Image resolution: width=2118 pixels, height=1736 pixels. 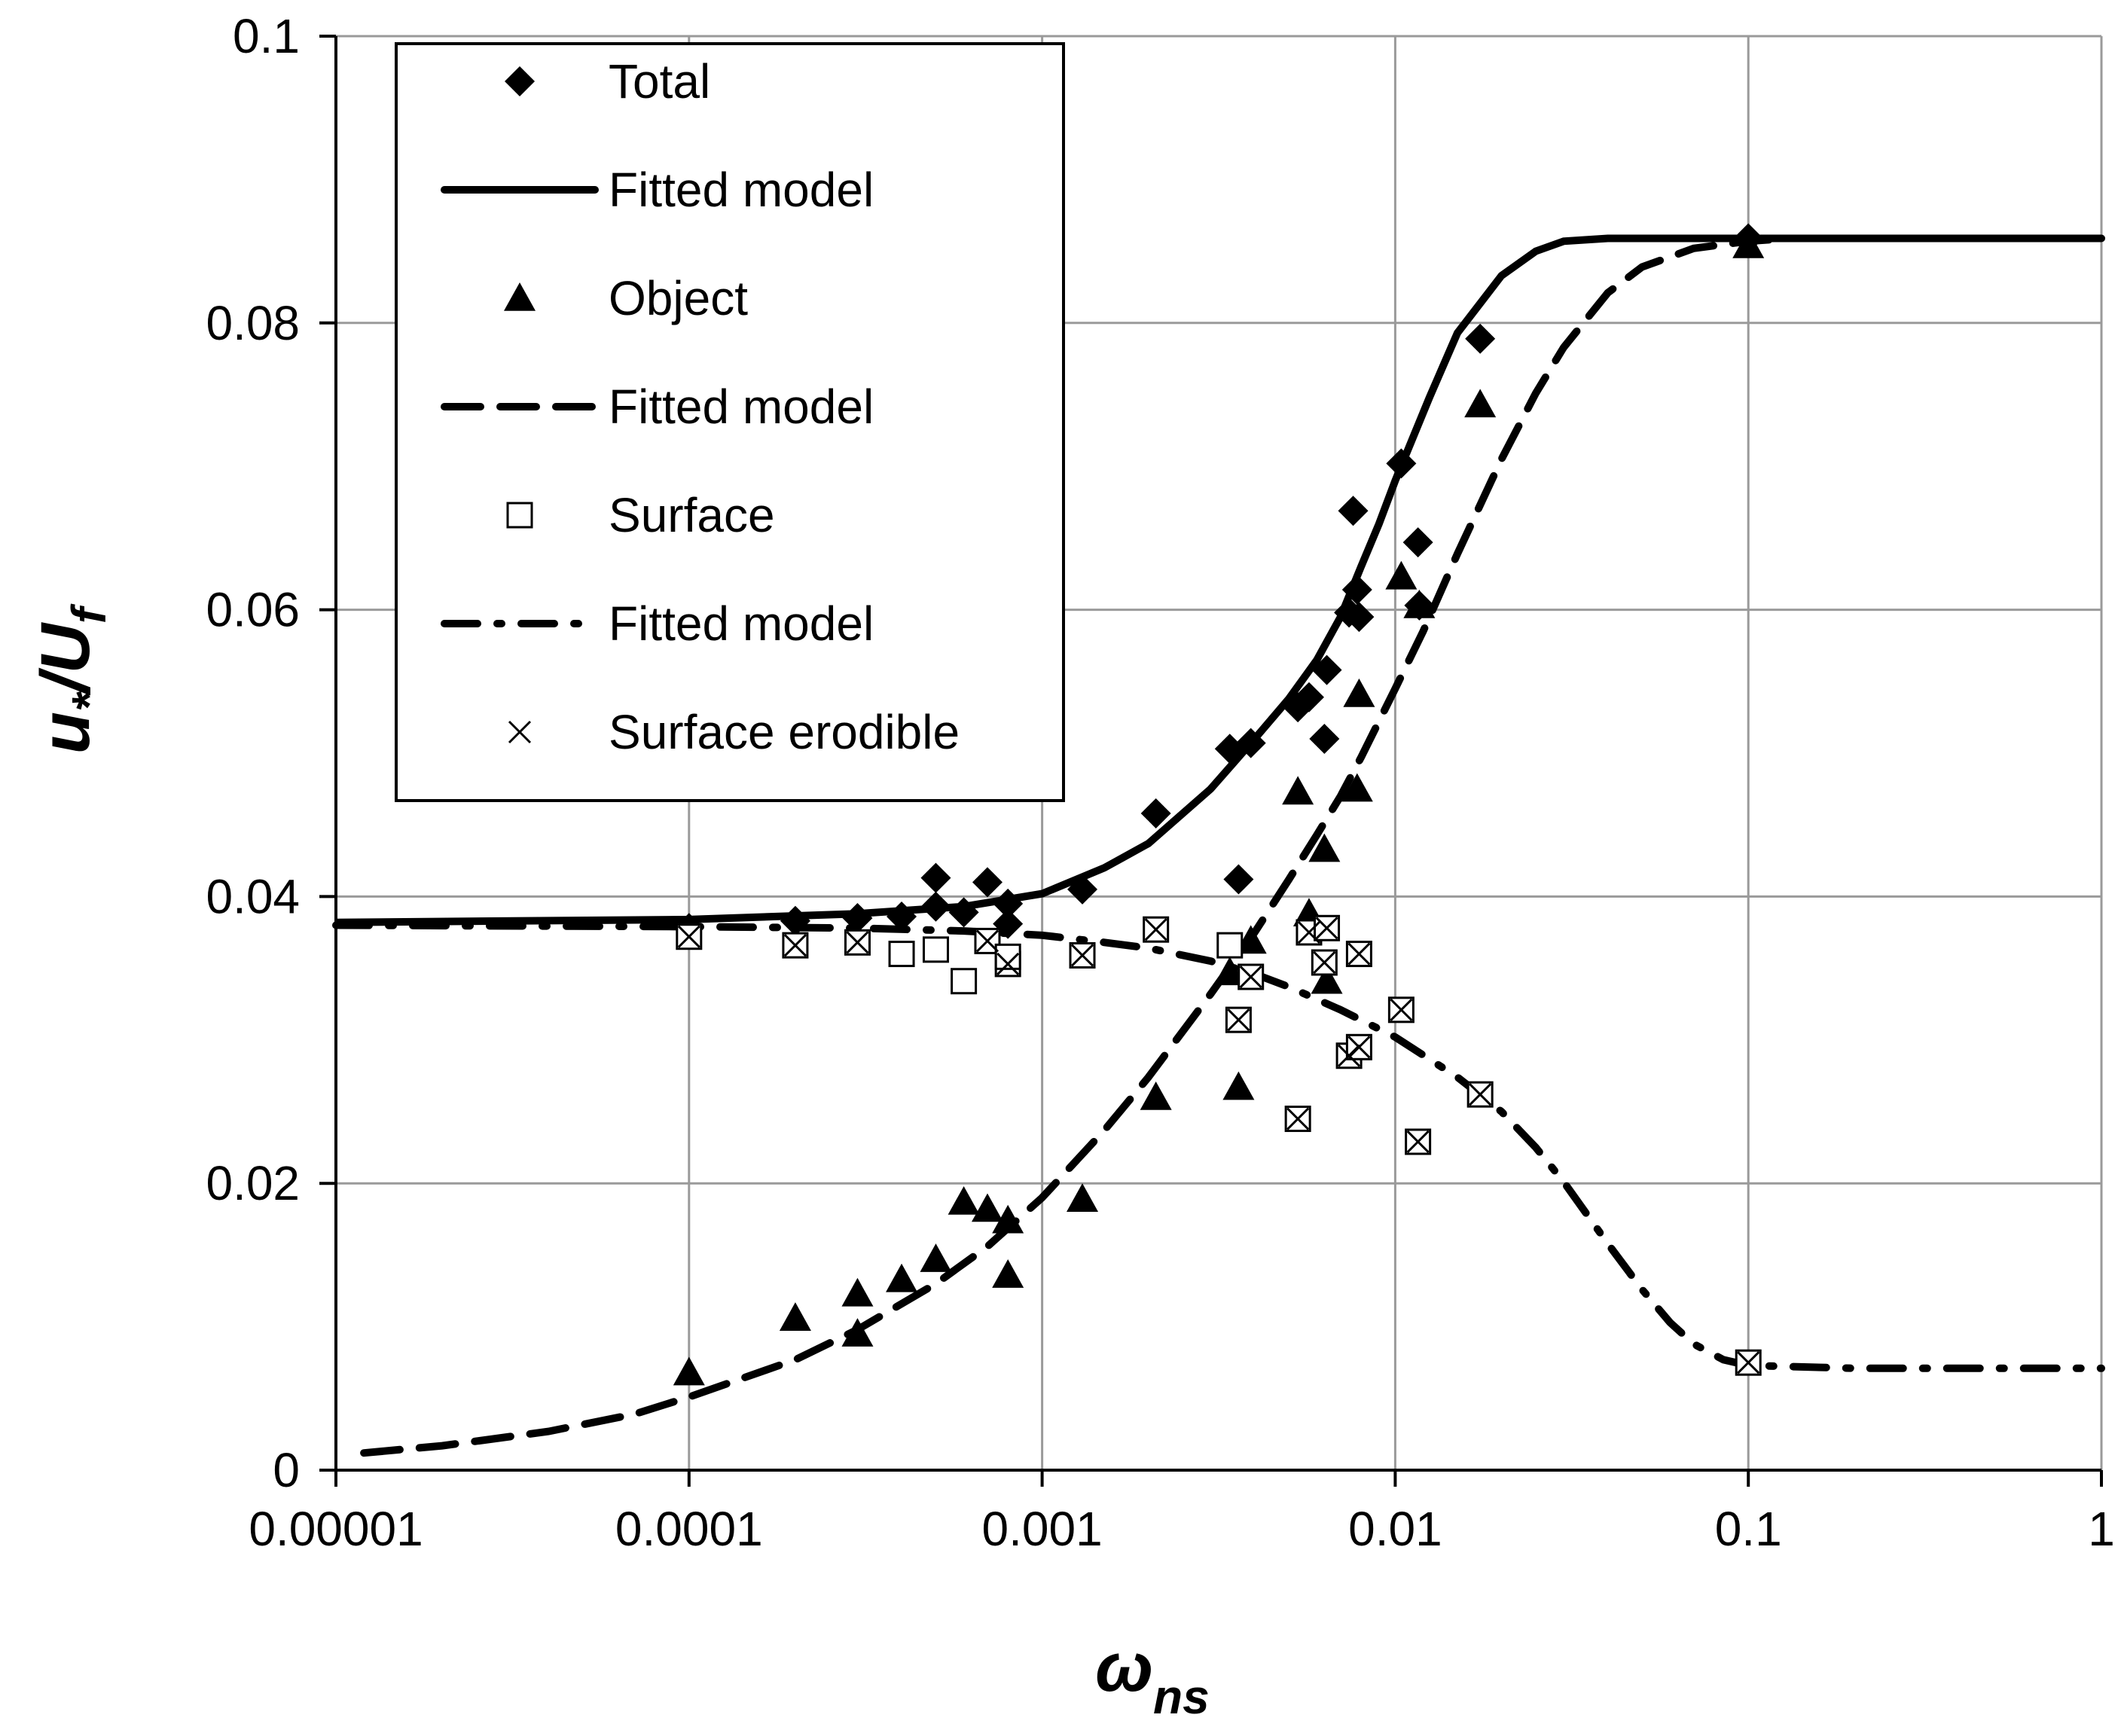 I want to click on y-tick-label: 0.06, so click(x=253, y=610).